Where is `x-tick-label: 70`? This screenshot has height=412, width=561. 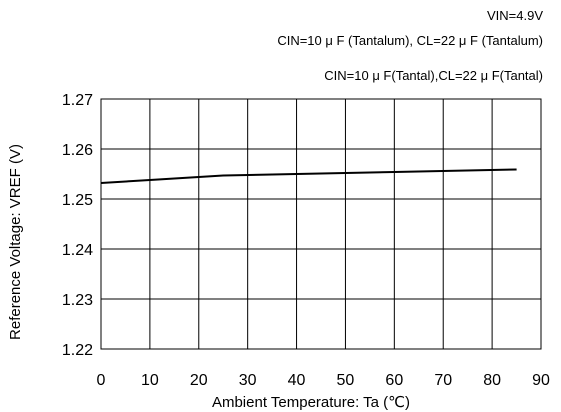 x-tick-label: 70 is located at coordinates (443, 380).